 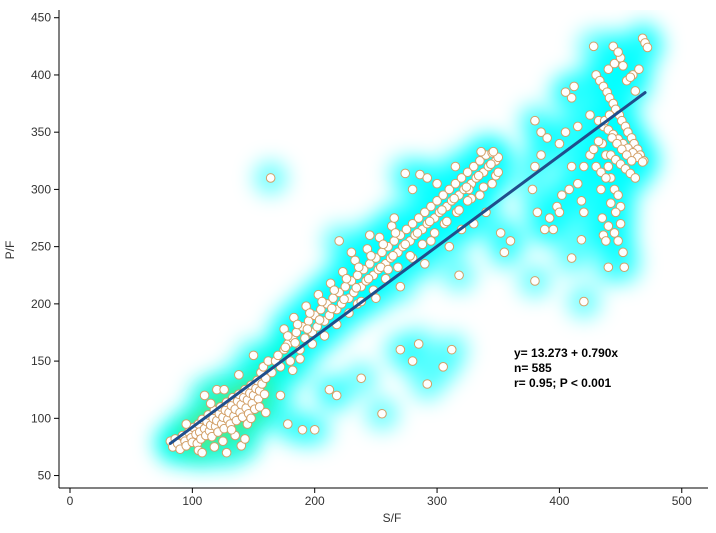 I want to click on regression-equation: y= 13.273 + 0.790x, so click(x=566, y=353).